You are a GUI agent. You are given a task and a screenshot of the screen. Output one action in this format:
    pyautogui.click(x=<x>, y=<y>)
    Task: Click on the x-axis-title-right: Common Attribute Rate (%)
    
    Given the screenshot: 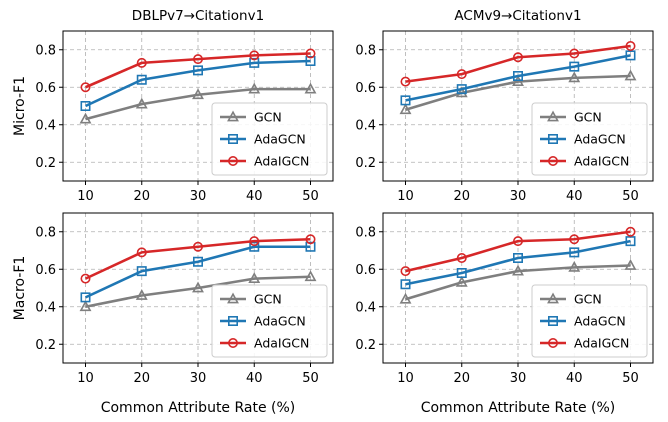 What is the action you would take?
    pyautogui.click(x=518, y=408)
    